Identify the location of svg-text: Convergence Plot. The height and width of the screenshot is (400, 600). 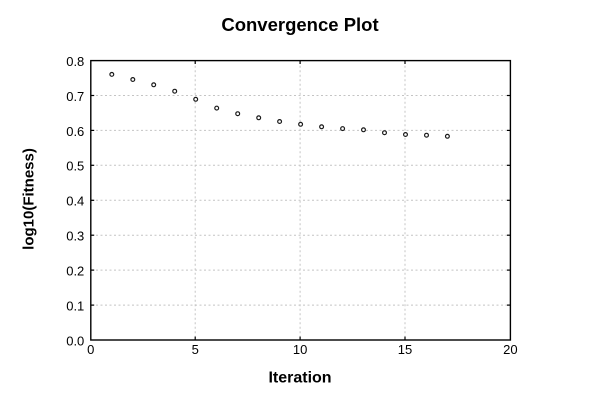
(299, 24).